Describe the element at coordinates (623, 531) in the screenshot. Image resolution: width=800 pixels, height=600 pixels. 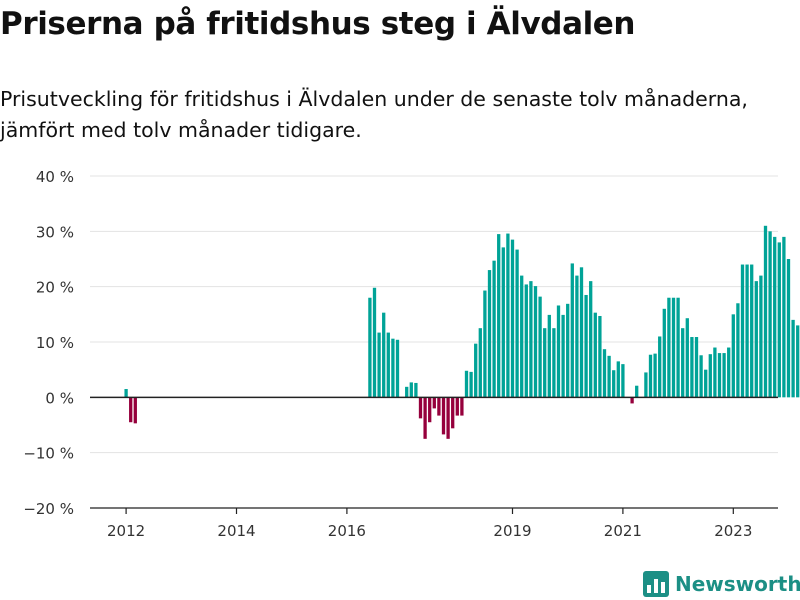
I see `x-tick-label: 2021` at that location.